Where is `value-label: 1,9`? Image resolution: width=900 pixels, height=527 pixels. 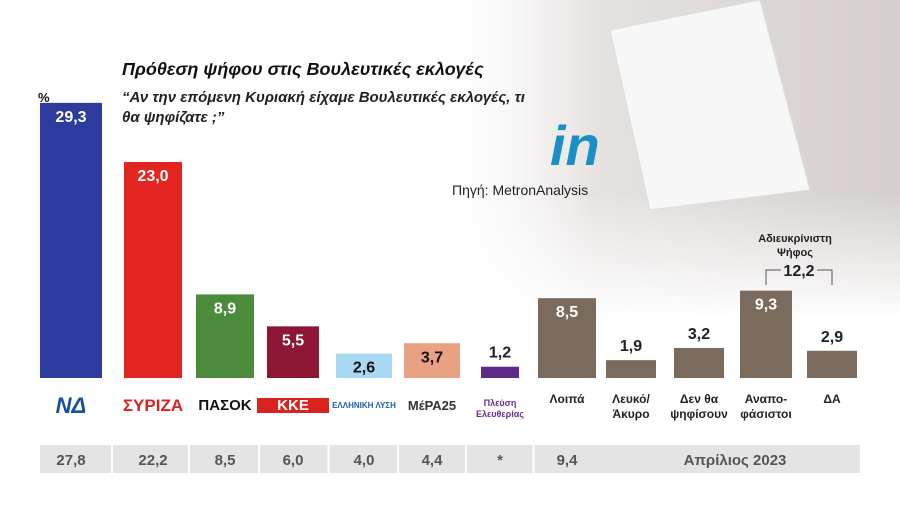 value-label: 1,9 is located at coordinates (631, 346).